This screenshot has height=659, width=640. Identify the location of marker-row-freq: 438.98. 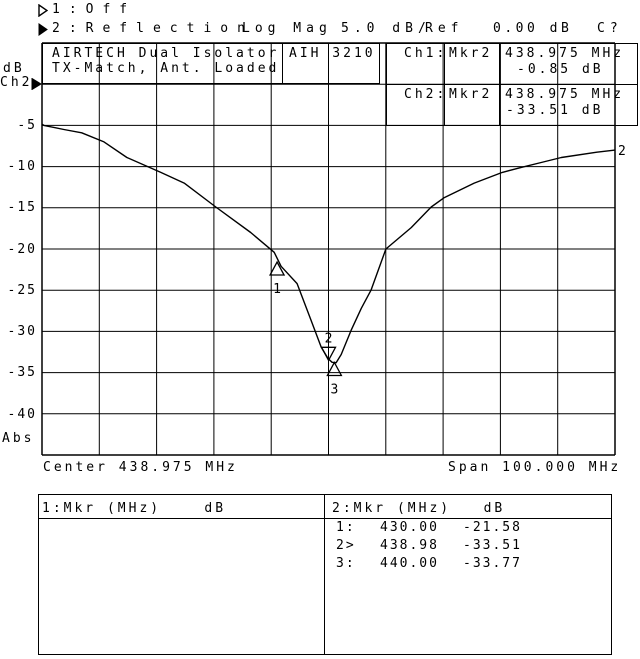
(409, 545).